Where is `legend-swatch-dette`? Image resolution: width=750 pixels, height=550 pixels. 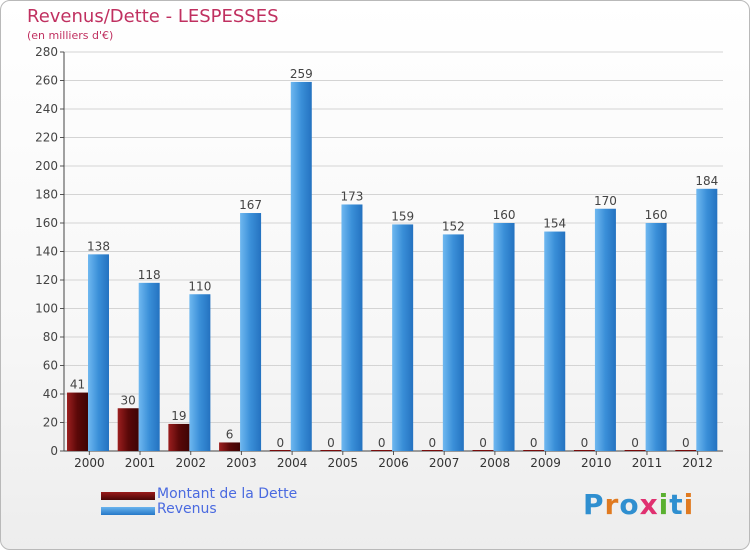 legend-swatch-dette is located at coordinates (128, 496).